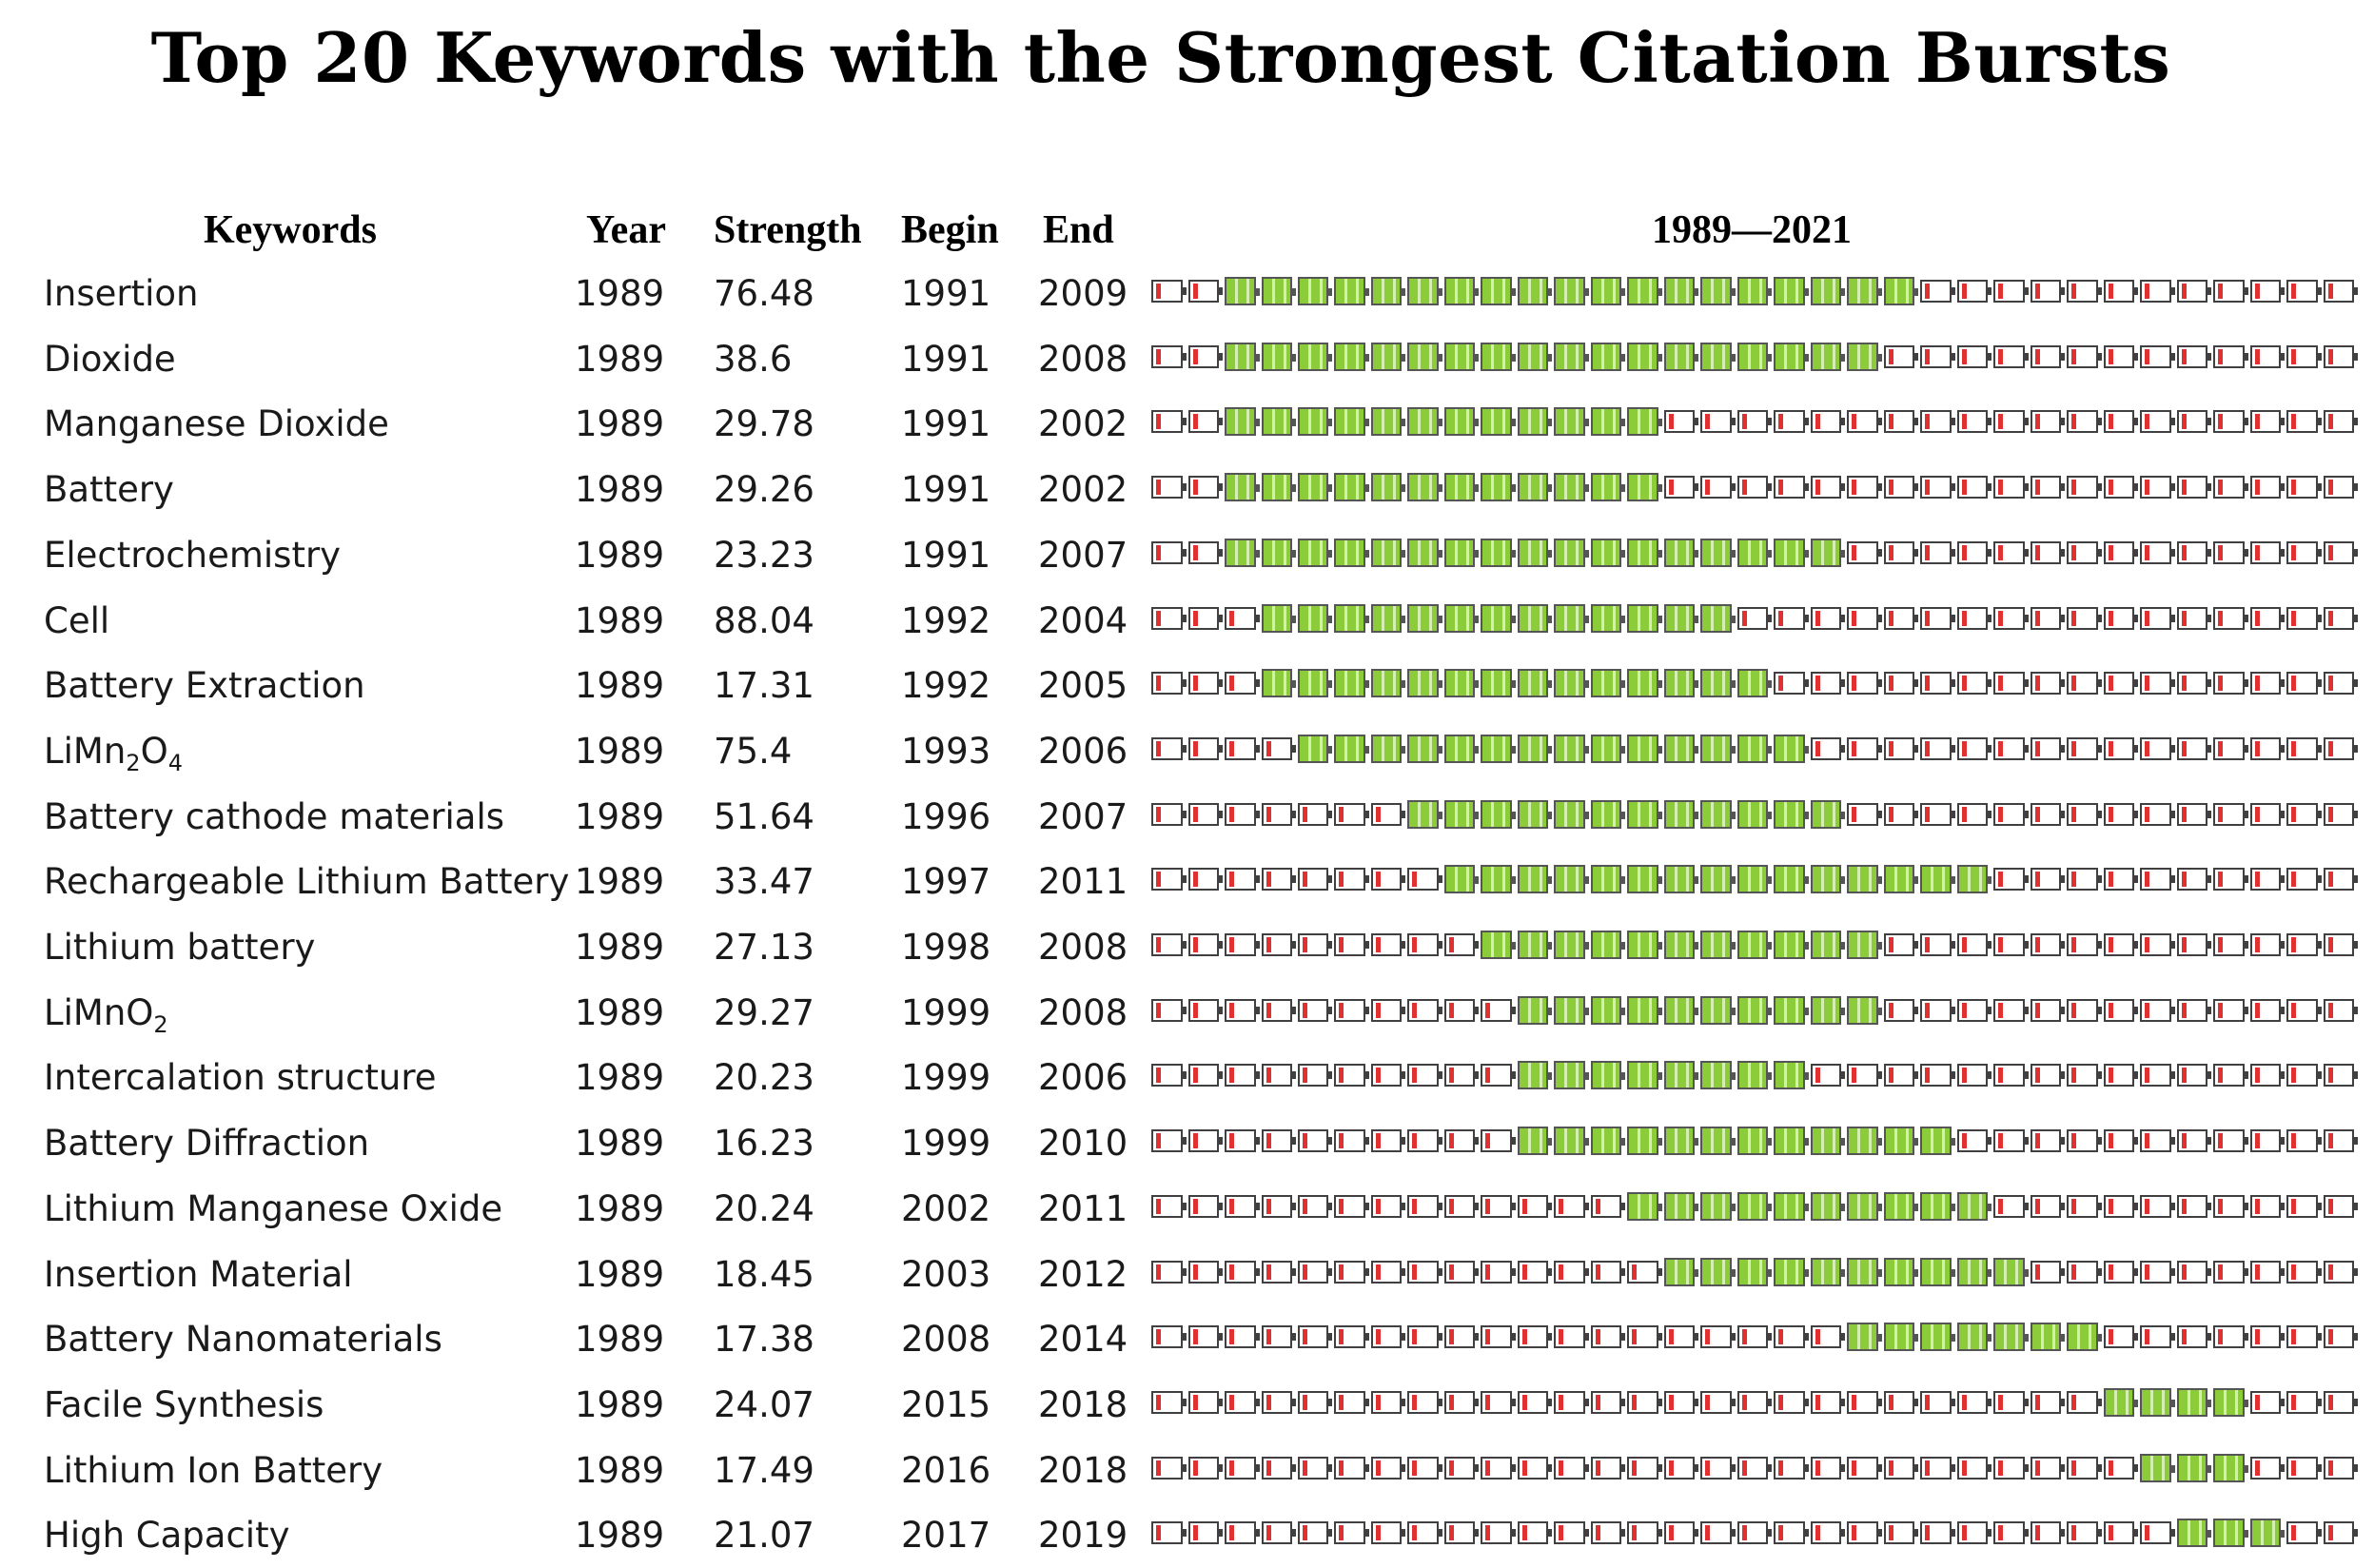  Describe the element at coordinates (1187, 685) in the screenshot. I see `table-row: Battery Extraction 1989 17.31 1992 2005` at that location.